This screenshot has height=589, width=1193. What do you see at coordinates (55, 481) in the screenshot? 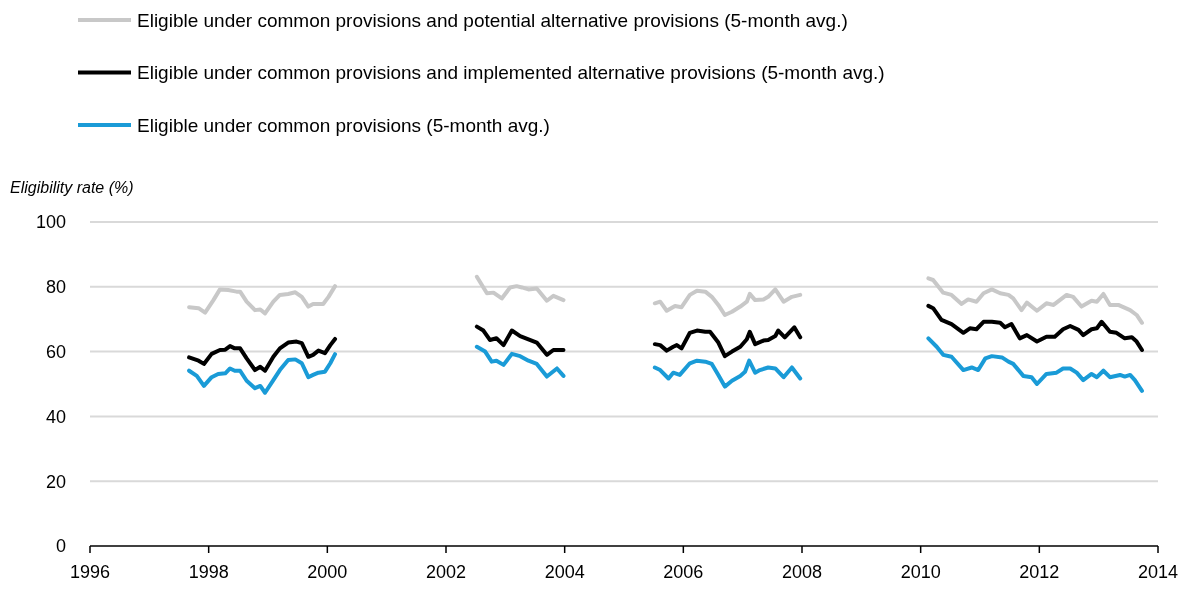
I see `y-tick-label: 20` at bounding box center [55, 481].